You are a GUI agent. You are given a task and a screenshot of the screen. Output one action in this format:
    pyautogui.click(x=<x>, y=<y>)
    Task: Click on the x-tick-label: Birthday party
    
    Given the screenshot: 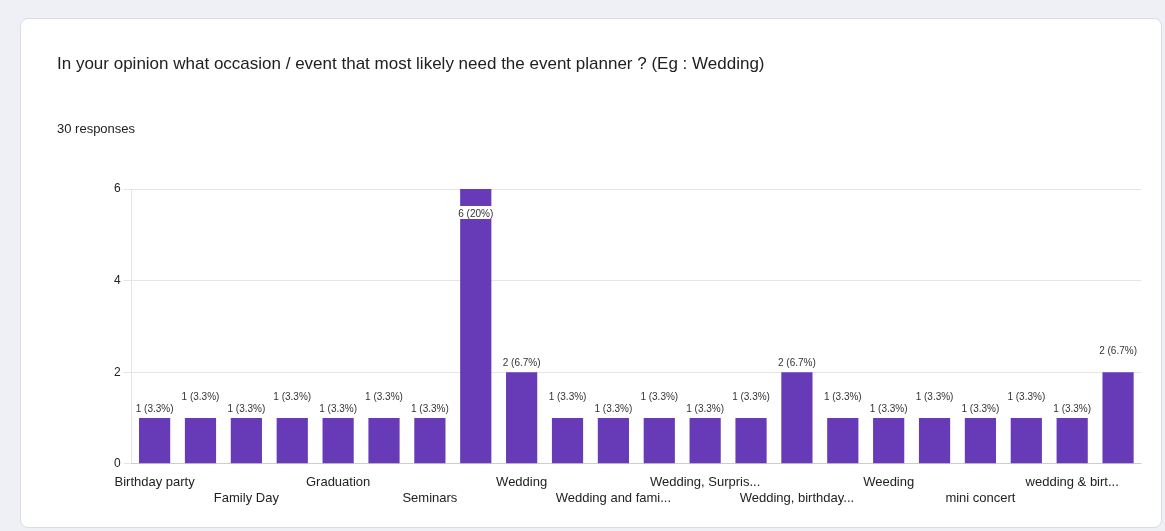 What is the action you would take?
    pyautogui.click(x=155, y=482)
    